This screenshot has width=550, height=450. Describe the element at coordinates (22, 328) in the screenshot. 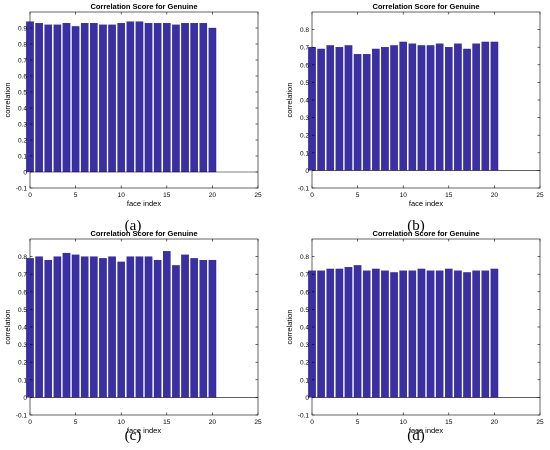

I see `y-tick-label: 0.4` at that location.